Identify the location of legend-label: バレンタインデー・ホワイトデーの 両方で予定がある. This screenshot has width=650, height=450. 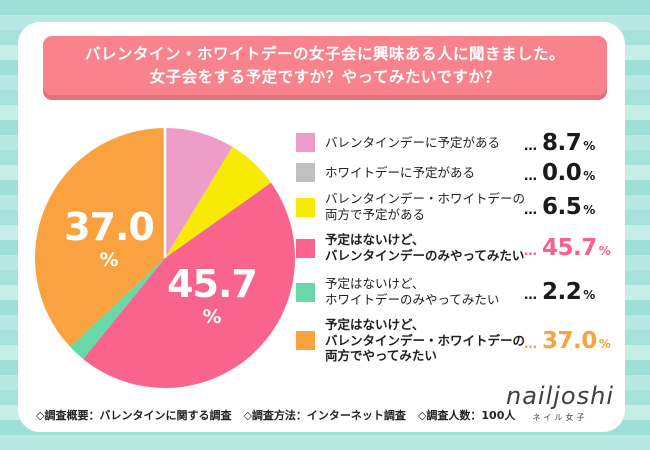
(425, 206).